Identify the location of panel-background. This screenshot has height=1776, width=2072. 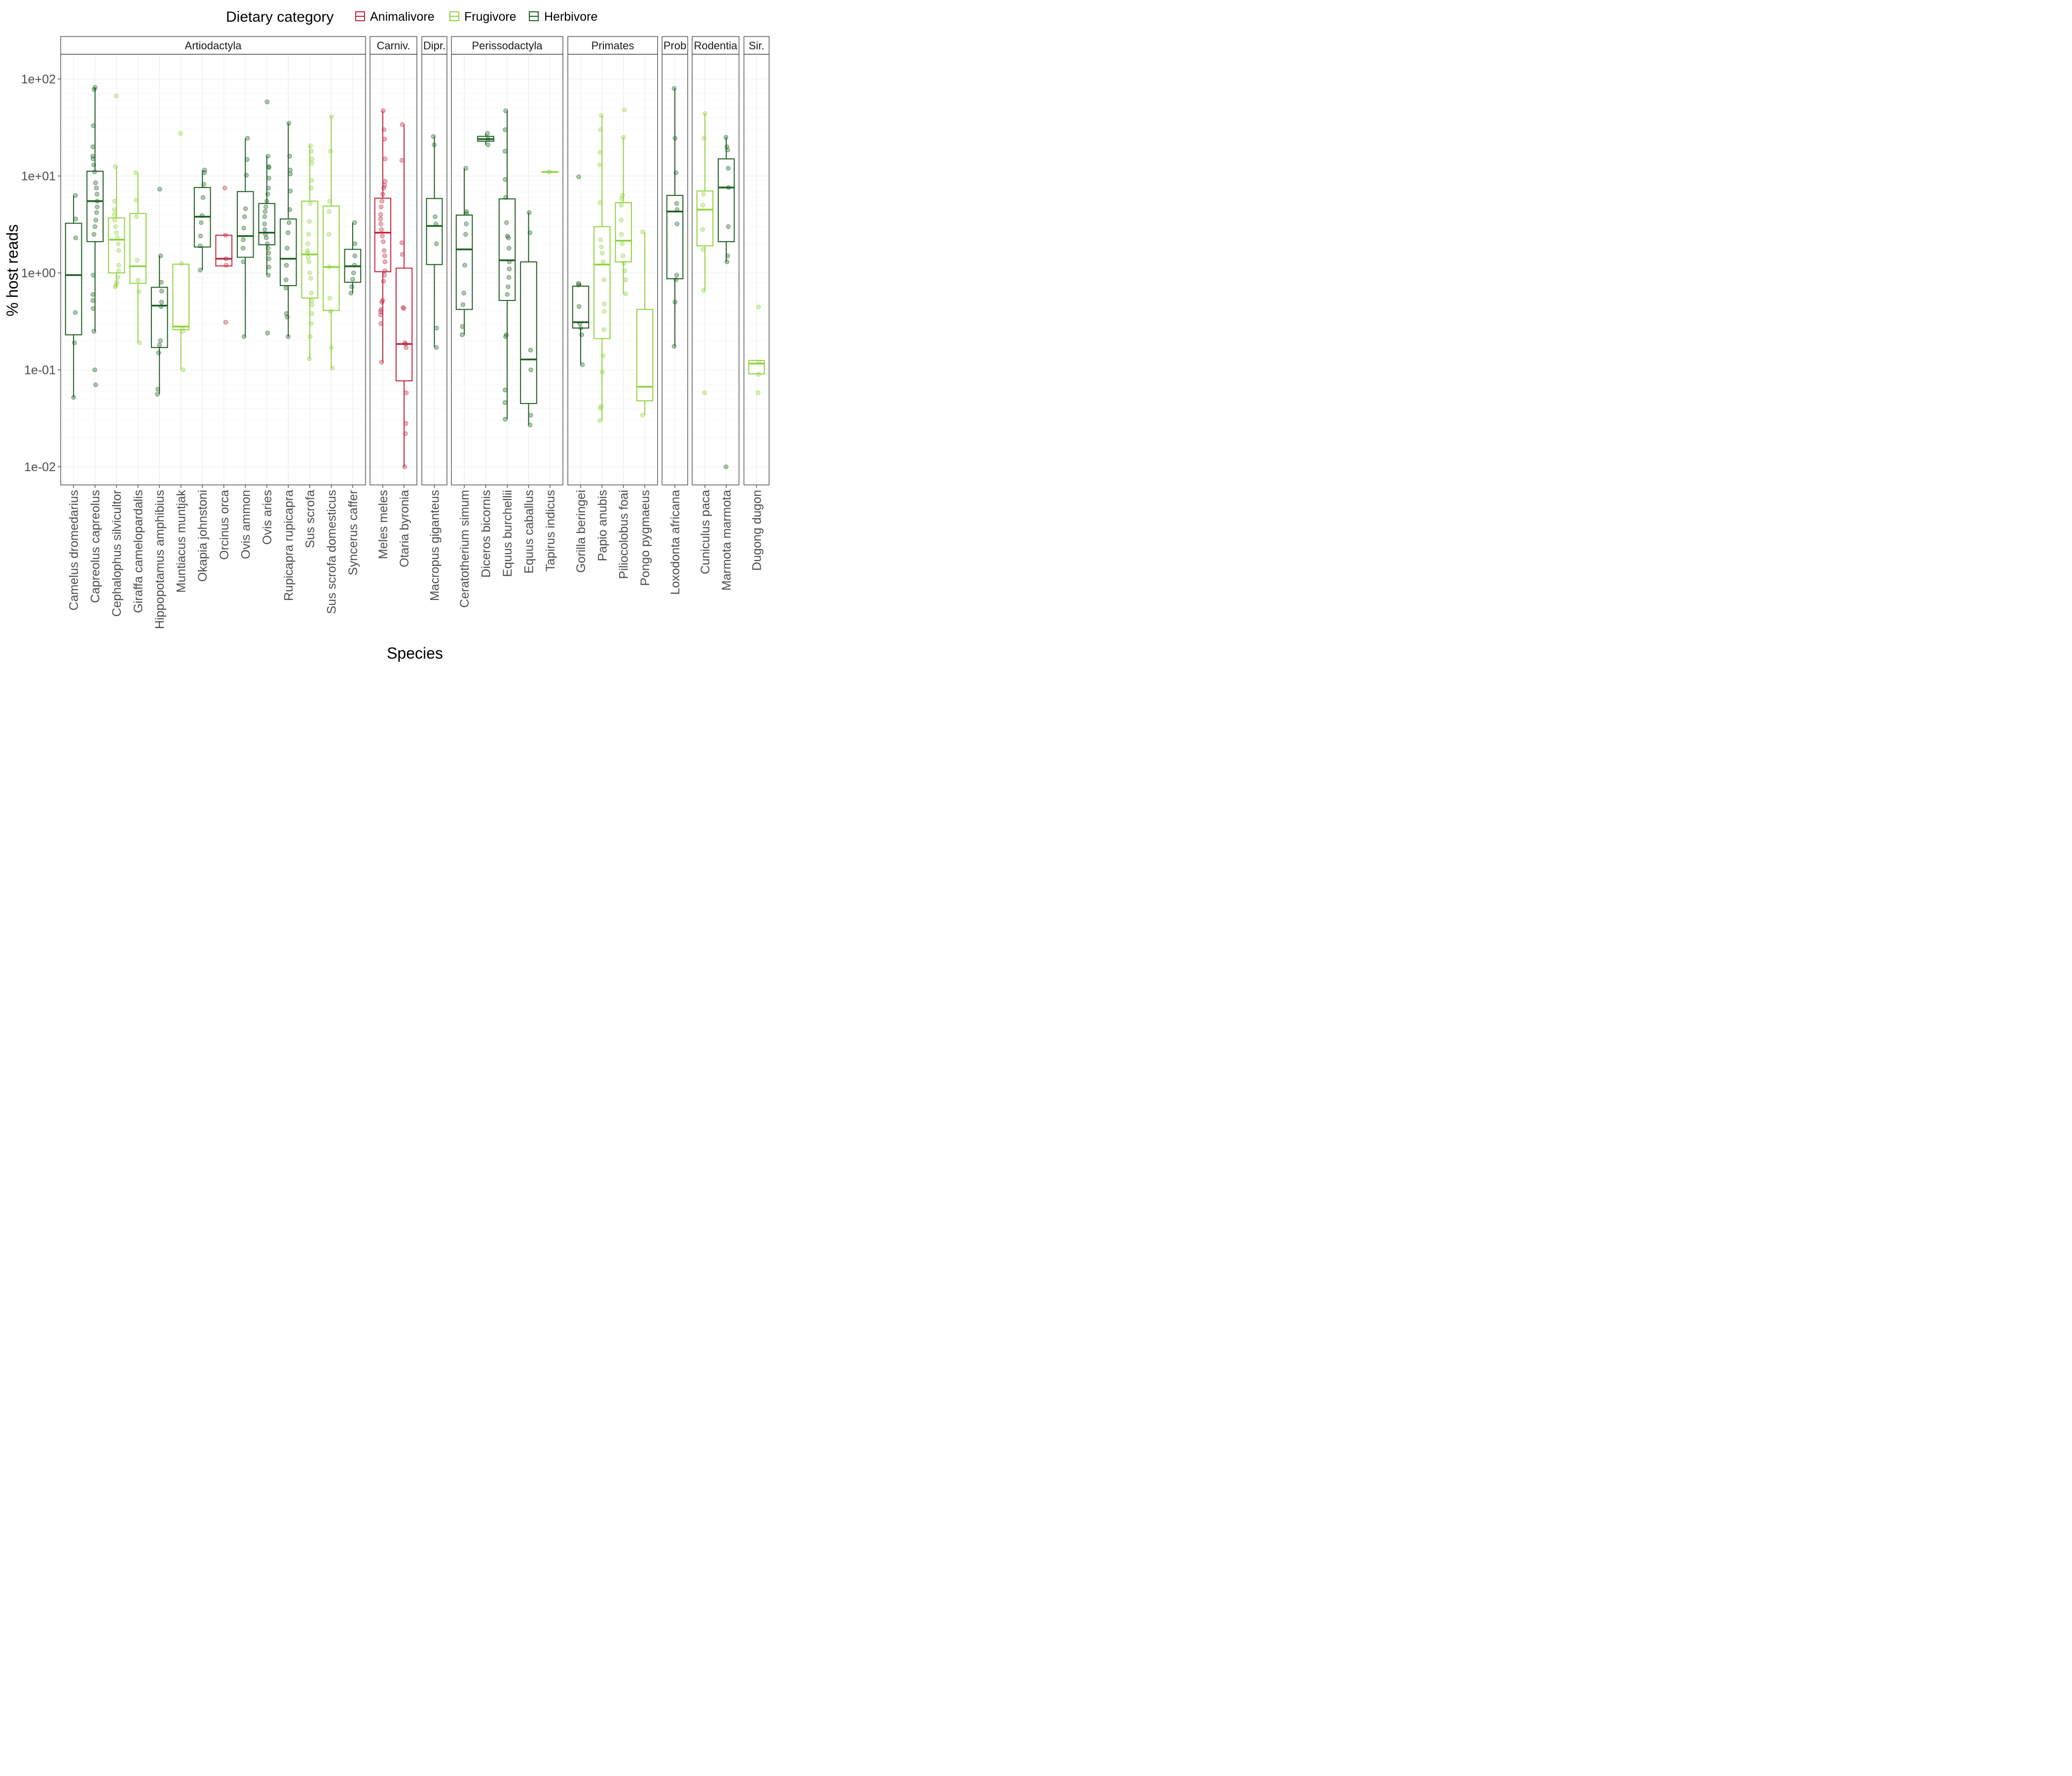
(613, 270).